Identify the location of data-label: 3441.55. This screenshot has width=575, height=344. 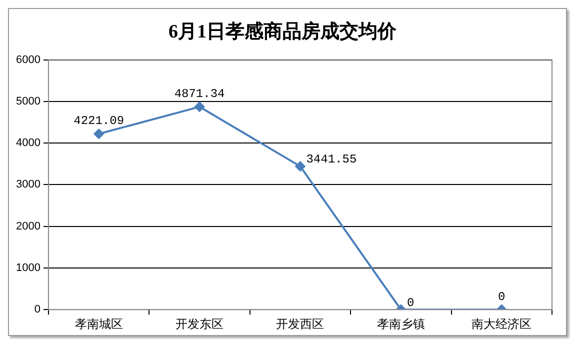
(331, 159).